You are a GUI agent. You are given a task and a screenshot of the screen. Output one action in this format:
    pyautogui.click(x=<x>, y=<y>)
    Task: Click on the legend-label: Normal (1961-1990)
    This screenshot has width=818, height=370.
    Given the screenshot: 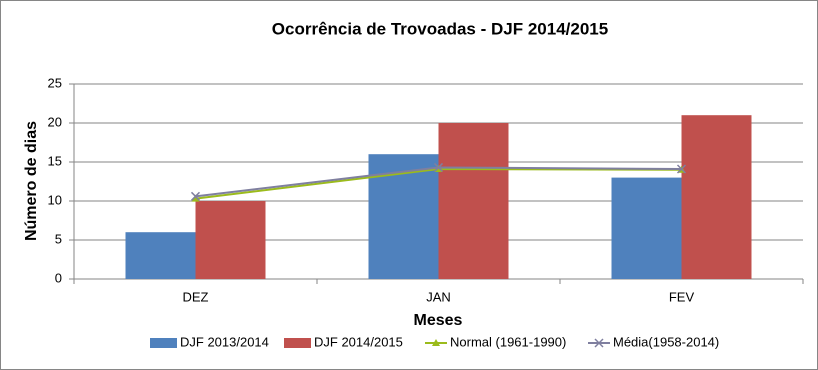 What is the action you would take?
    pyautogui.click(x=508, y=341)
    